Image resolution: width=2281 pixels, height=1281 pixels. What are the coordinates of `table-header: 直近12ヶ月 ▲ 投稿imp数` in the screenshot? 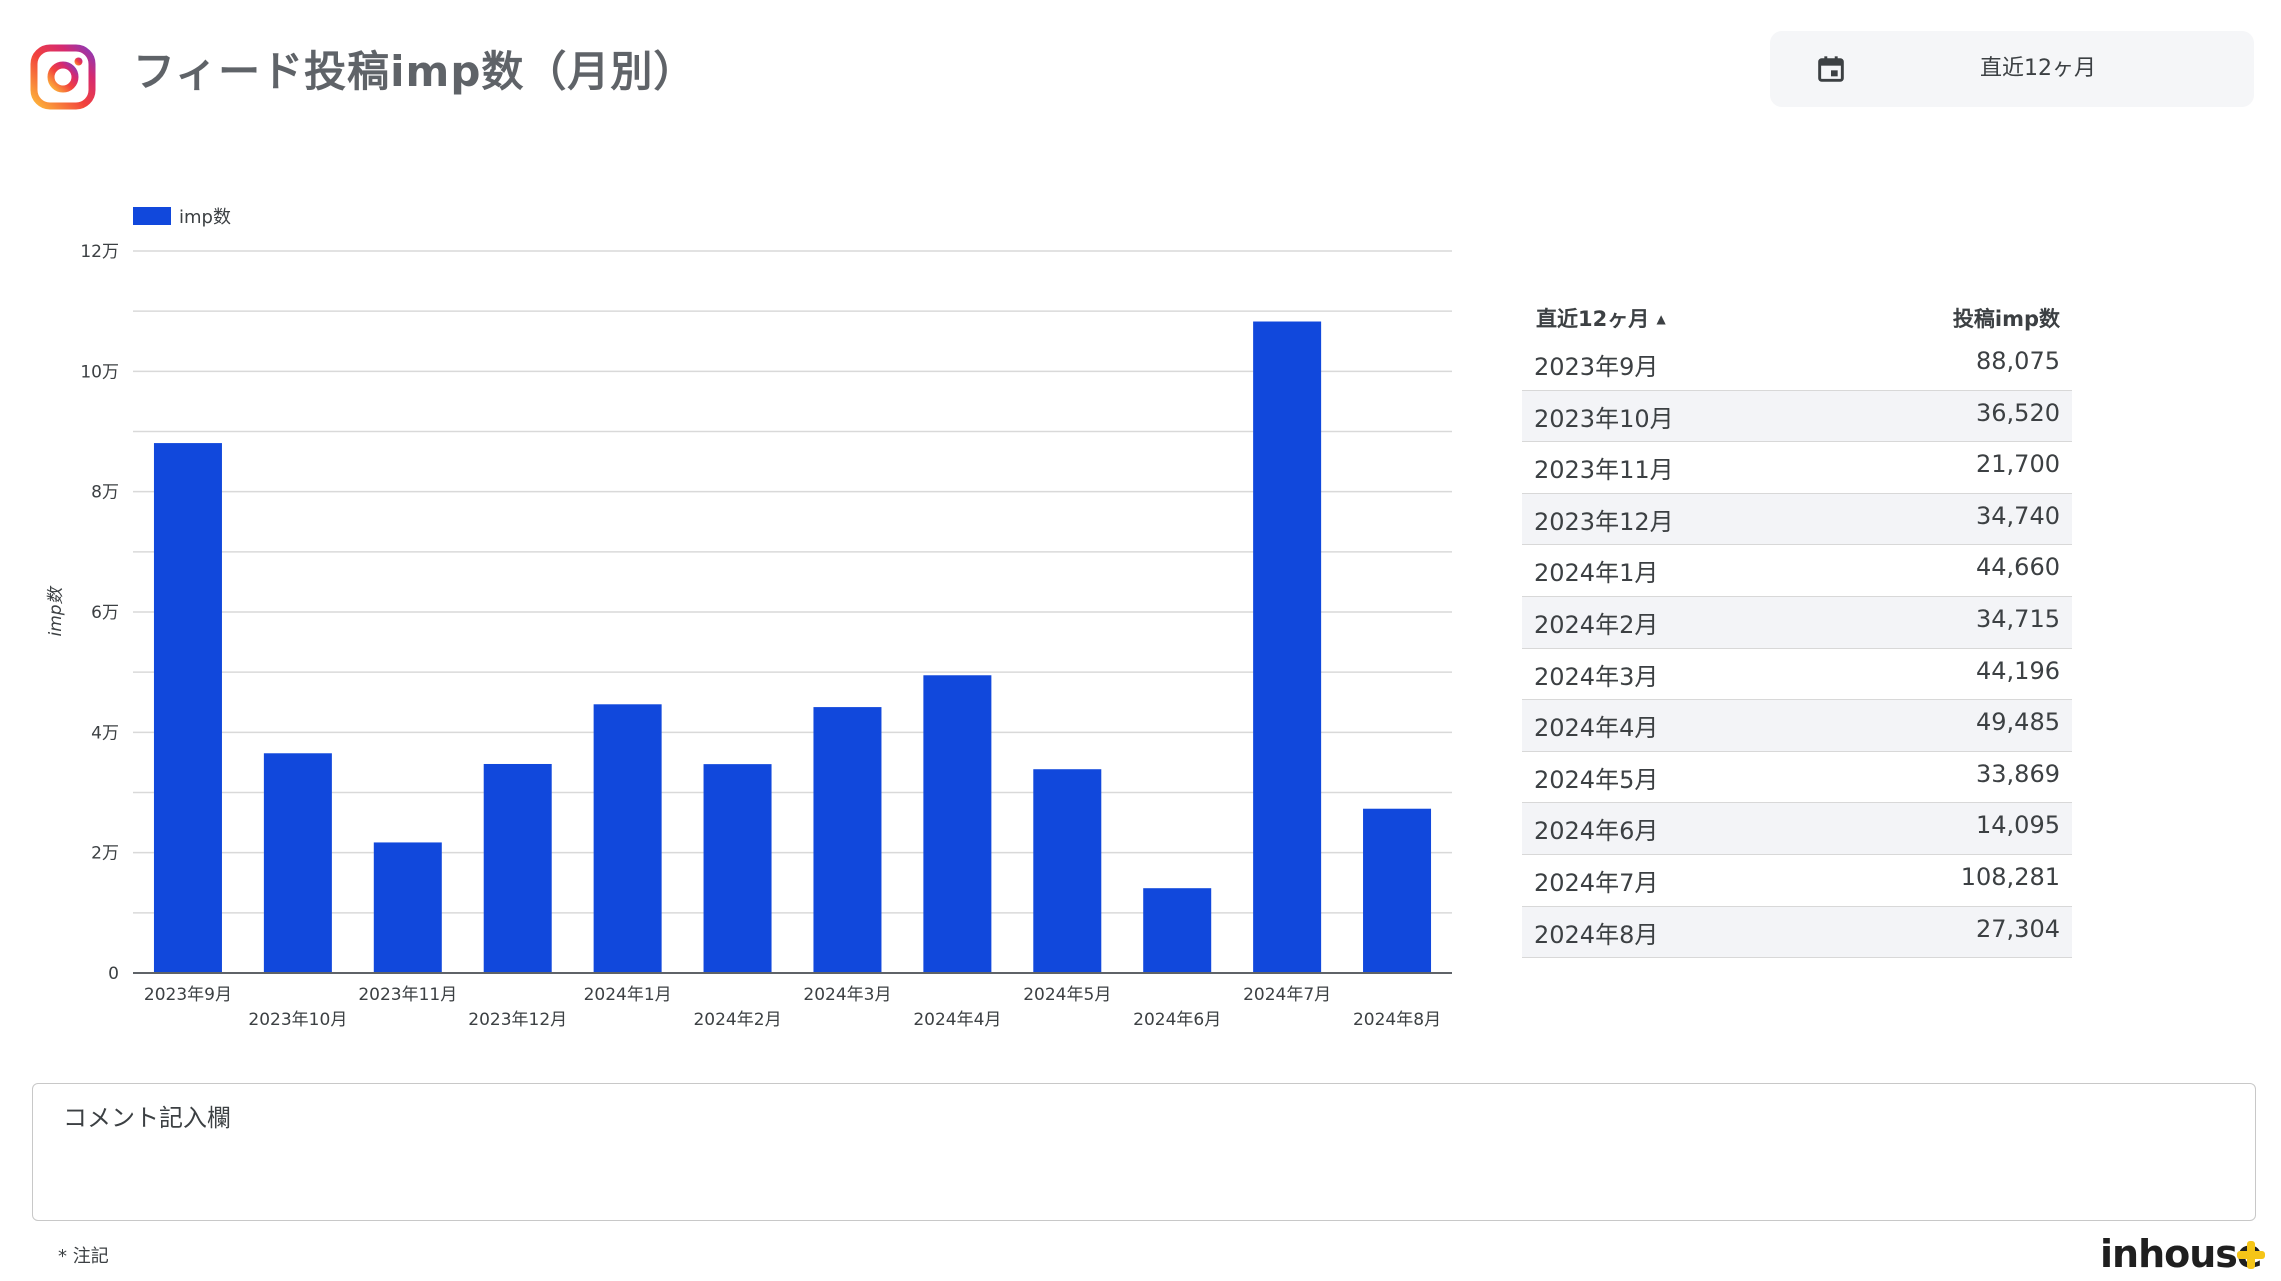 It's located at (1797, 317).